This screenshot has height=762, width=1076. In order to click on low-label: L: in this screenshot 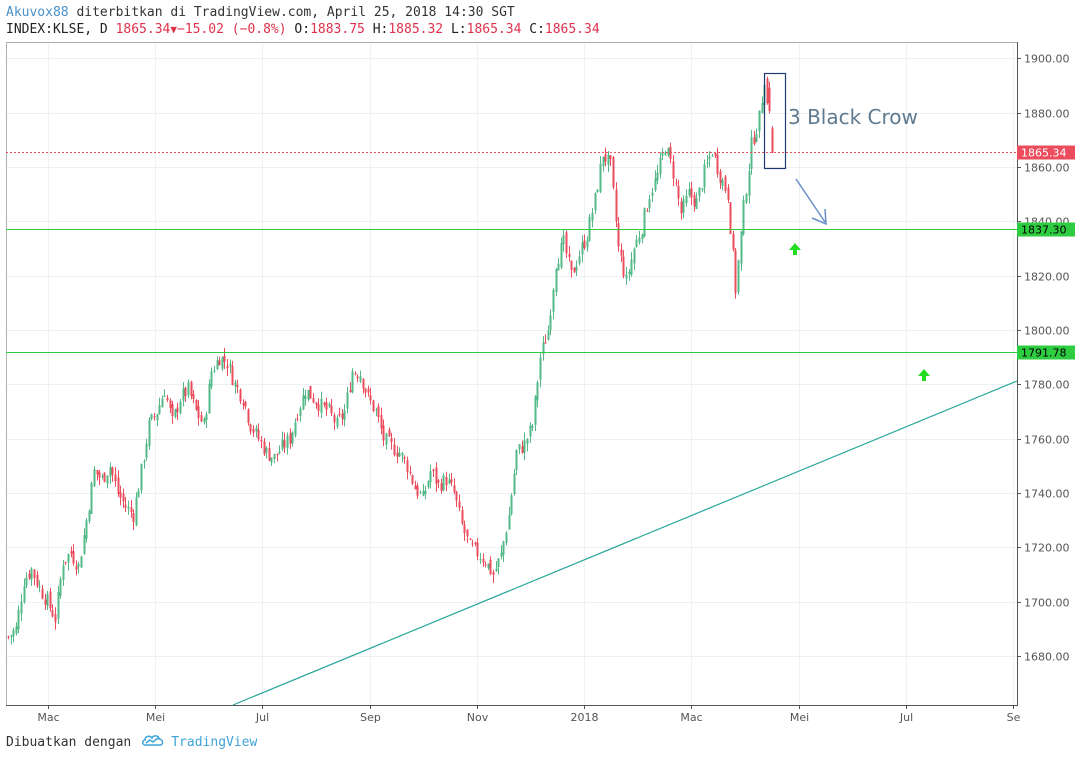, I will do `click(458, 29)`.